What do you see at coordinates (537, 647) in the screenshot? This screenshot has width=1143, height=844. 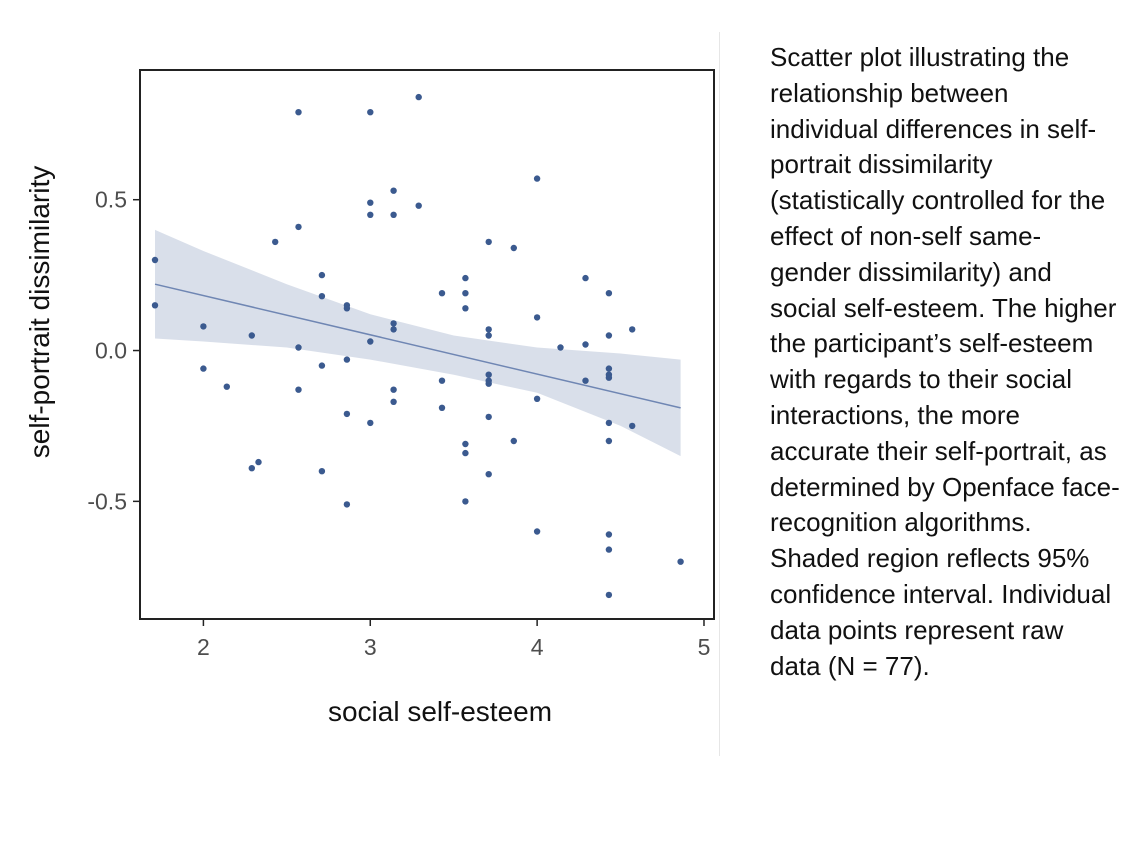 I see `x-tick-label: 4` at bounding box center [537, 647].